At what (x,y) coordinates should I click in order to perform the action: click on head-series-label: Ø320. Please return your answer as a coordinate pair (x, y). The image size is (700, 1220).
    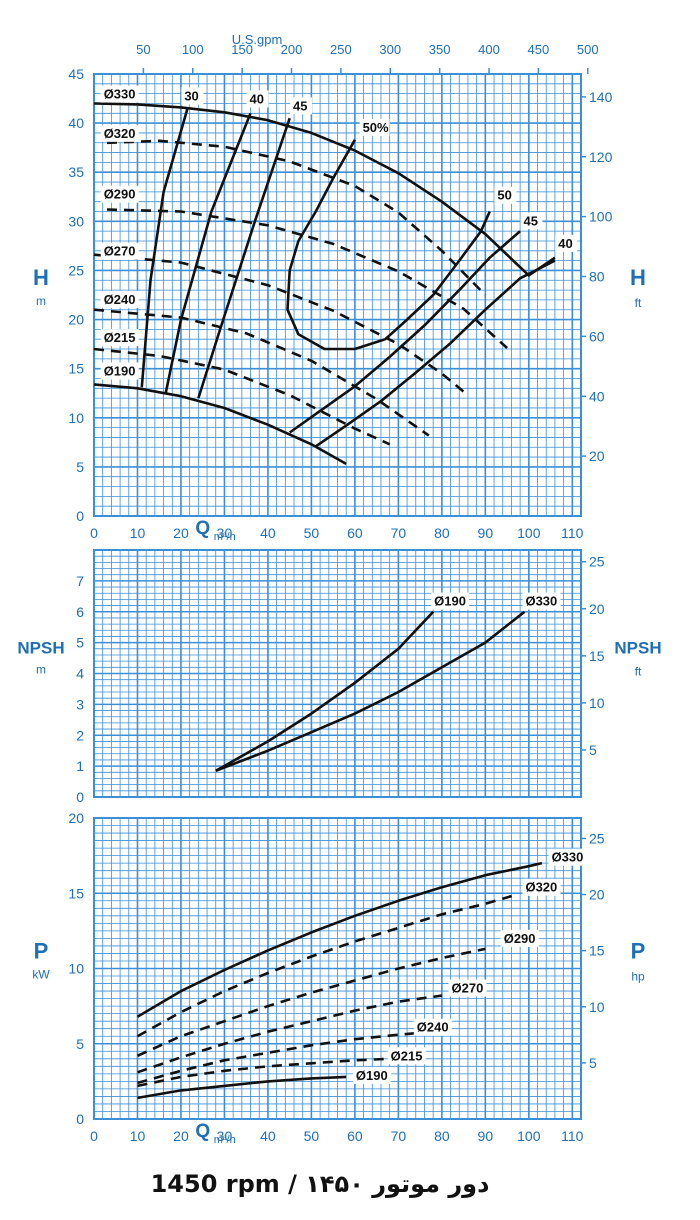
    Looking at the image, I should click on (120, 133).